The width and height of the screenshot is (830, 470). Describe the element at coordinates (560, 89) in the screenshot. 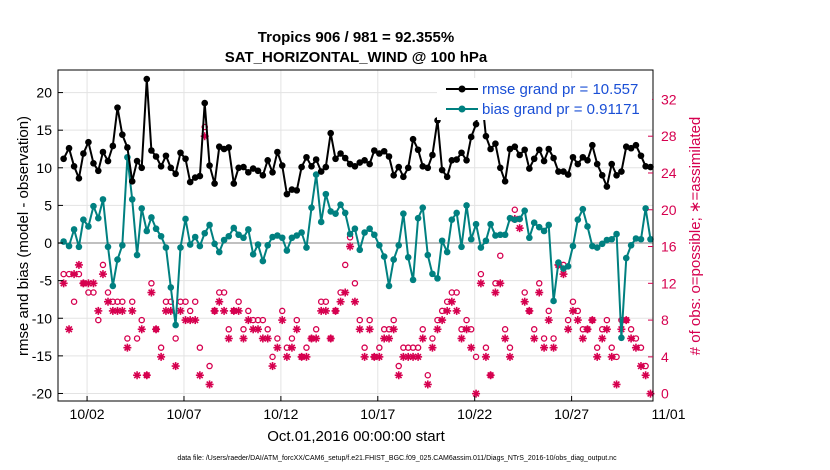

I see `legend-rmse-label: rmse grand pr = 10.557` at that location.